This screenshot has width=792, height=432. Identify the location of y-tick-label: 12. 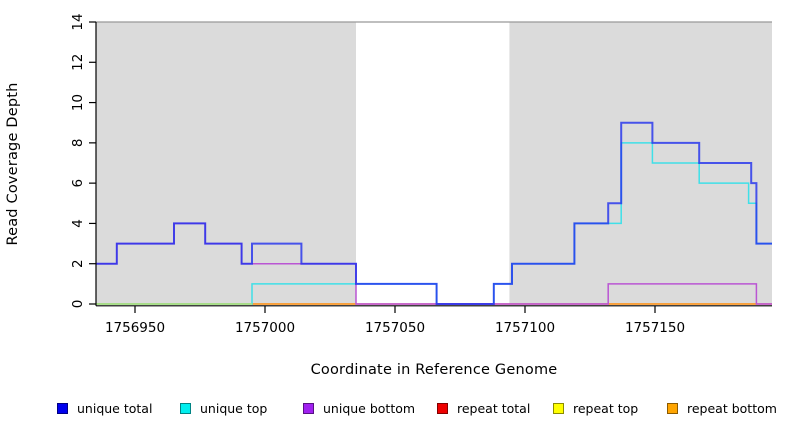
(78, 62).